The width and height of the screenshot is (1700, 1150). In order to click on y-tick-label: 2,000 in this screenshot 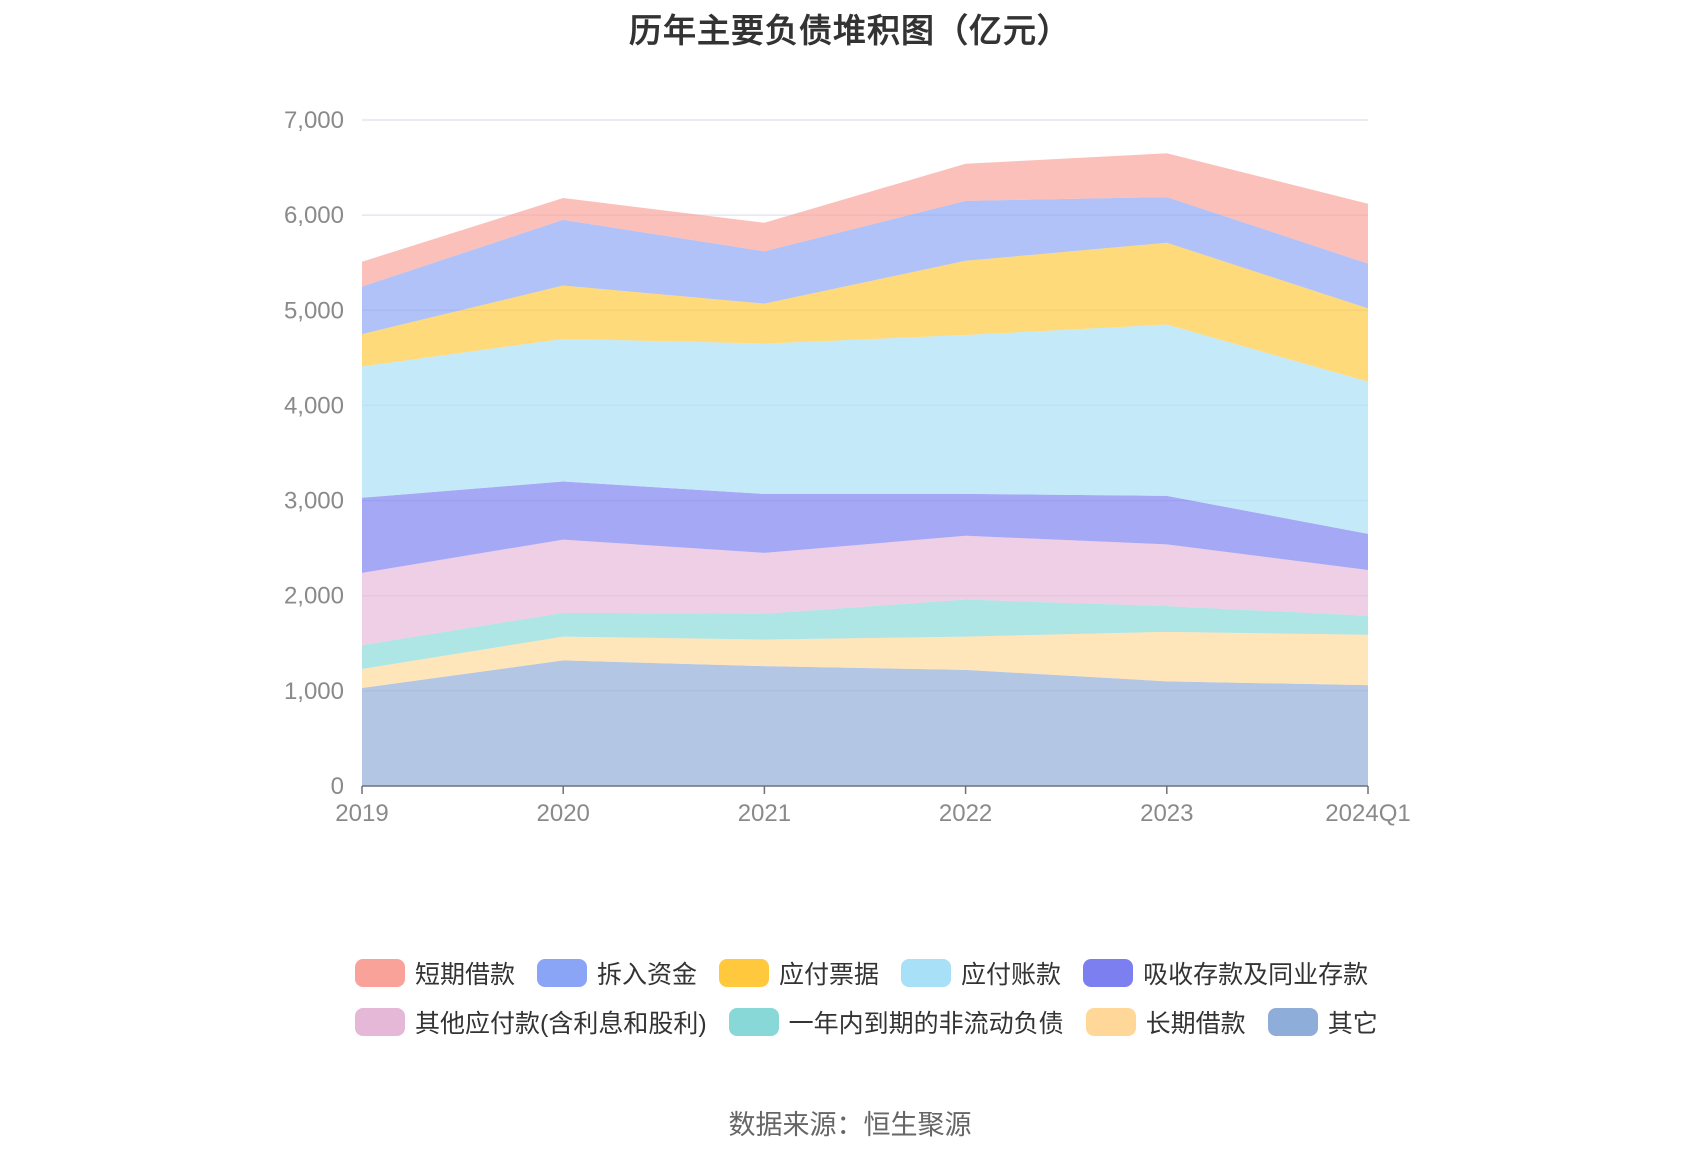, I will do `click(314, 596)`.